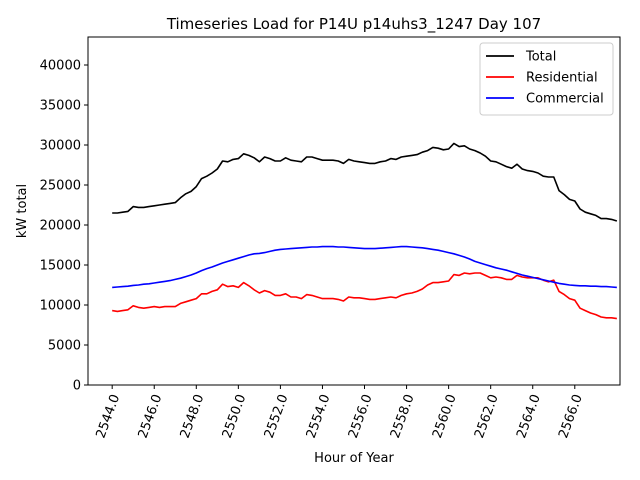 The image size is (640, 480). I want to click on legend-box, so click(546, 79).